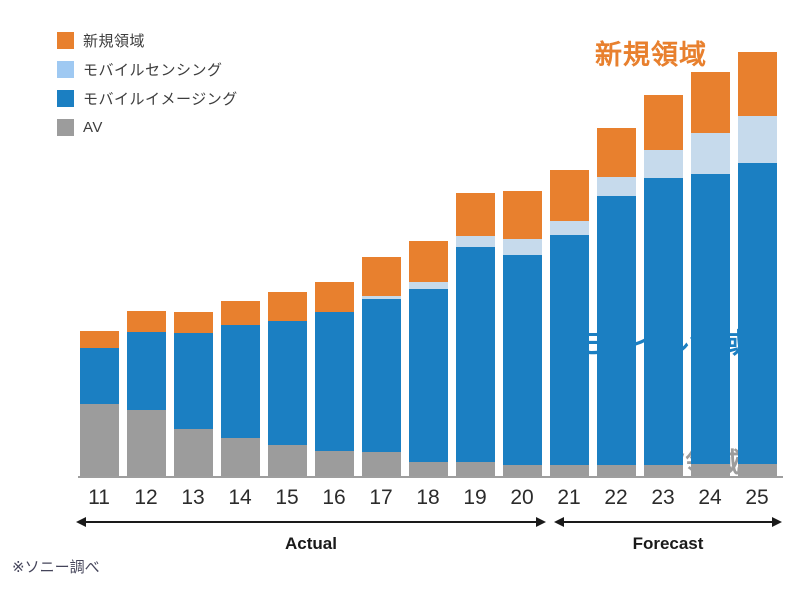  I want to click on x-tick-25: 25, so click(757, 497).